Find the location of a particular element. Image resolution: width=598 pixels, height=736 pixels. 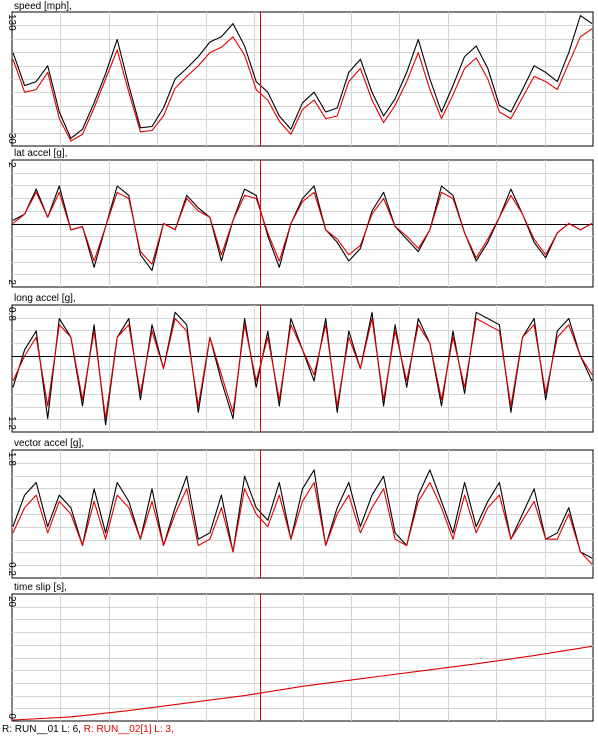

status-run2: R: RUN__02[1] L: 3, is located at coordinates (128, 729).